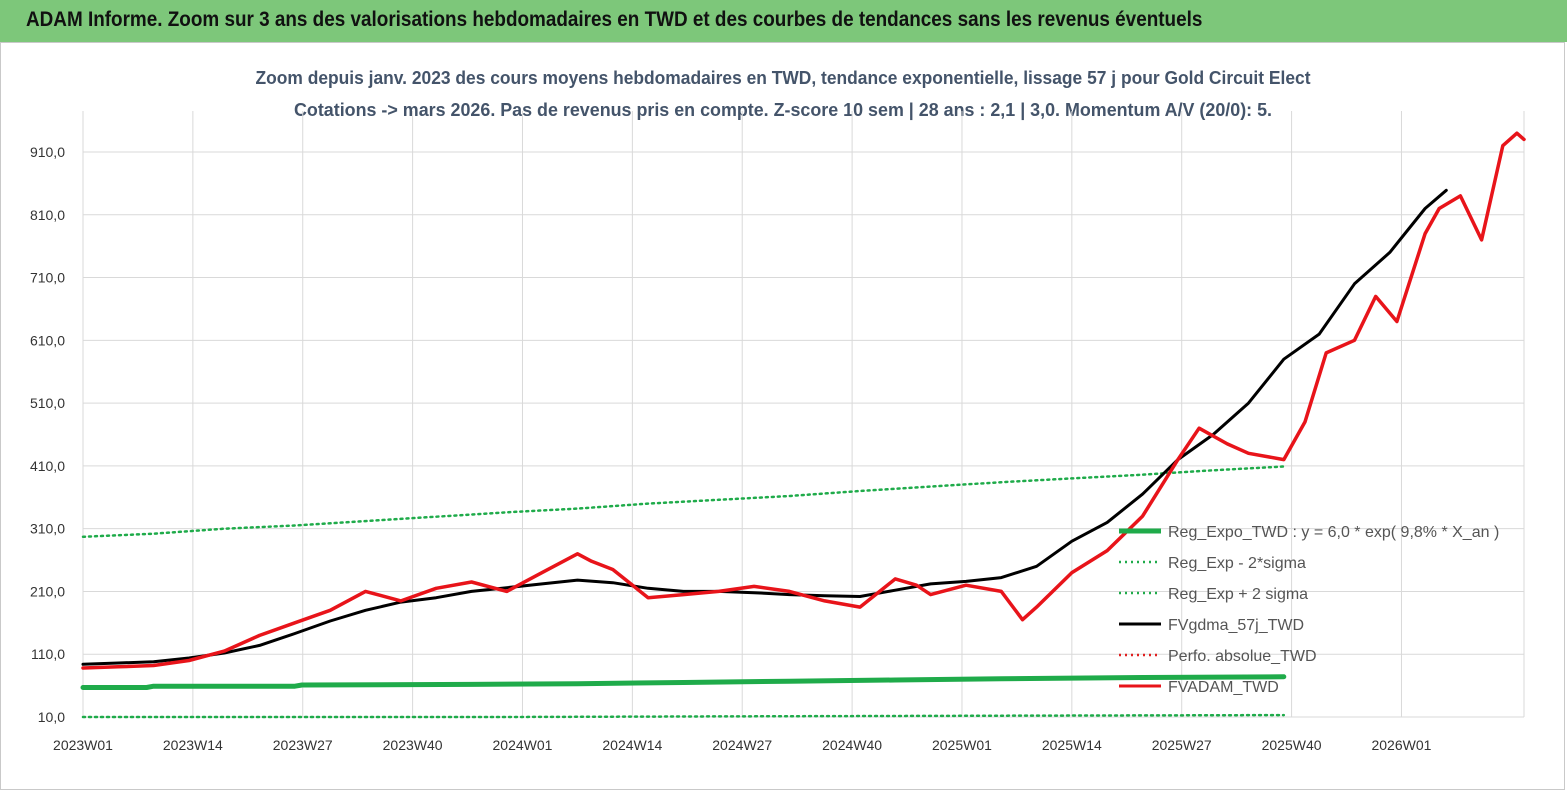 The height and width of the screenshot is (792, 1567). What do you see at coordinates (1401, 745) in the screenshot?
I see `x-tick-label: 2026W01` at bounding box center [1401, 745].